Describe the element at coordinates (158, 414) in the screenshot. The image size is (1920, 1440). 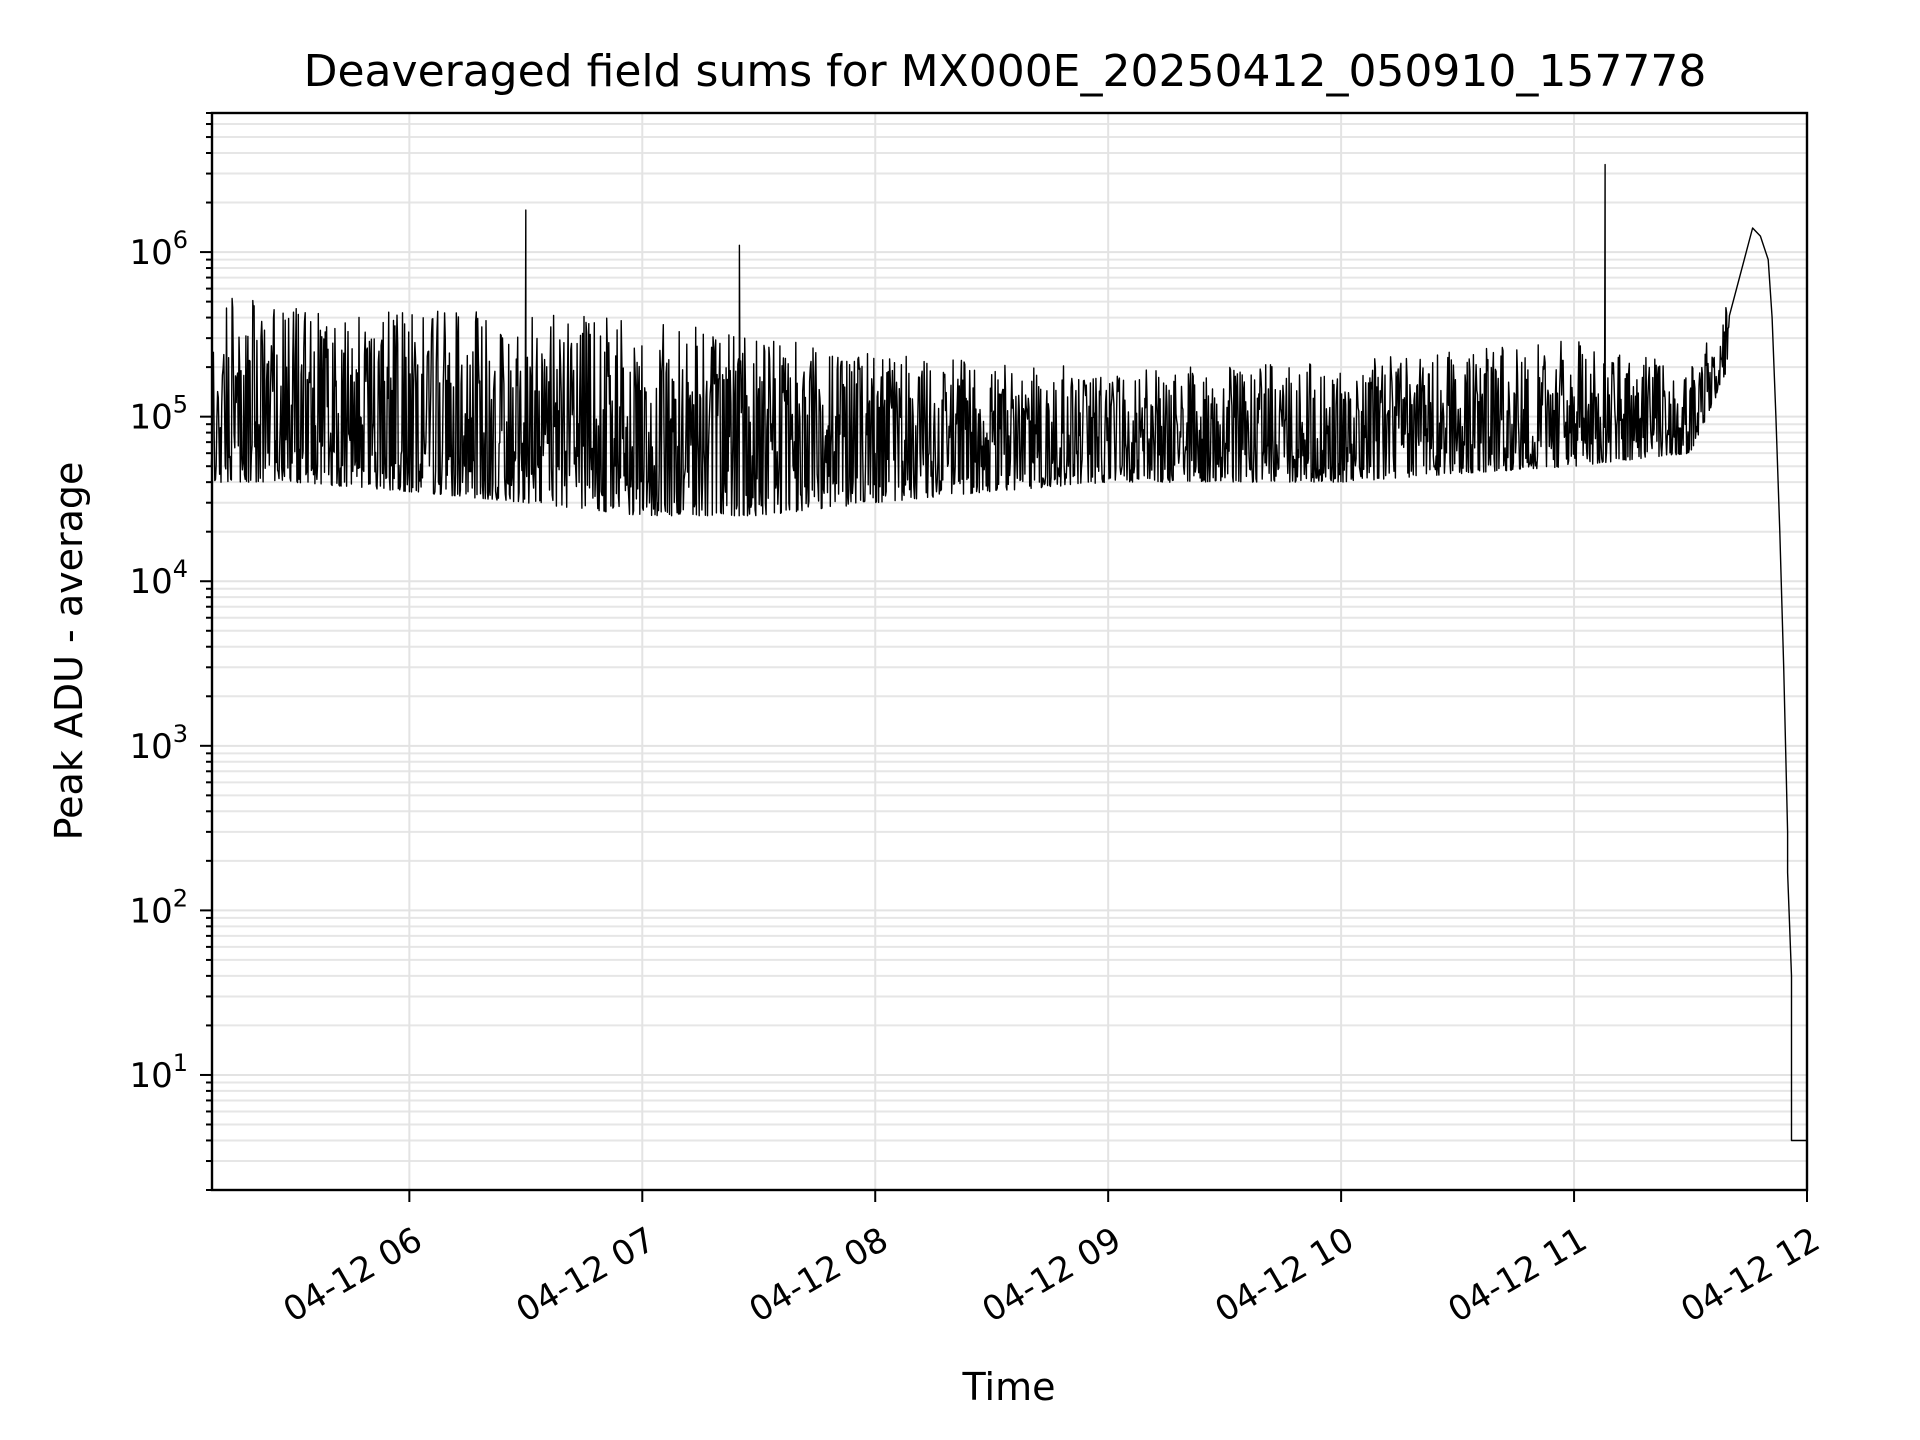
I see `y-tick-label: 10⁵` at that location.